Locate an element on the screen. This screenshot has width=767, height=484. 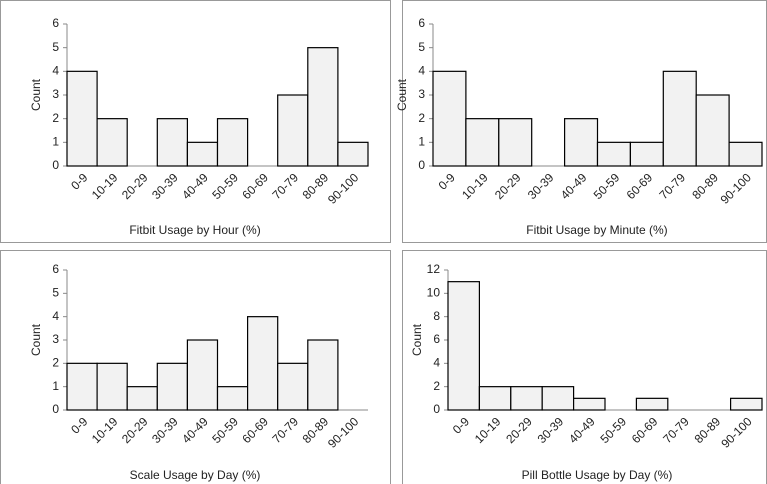
y-tick-label: 8 is located at coordinates (436, 316).